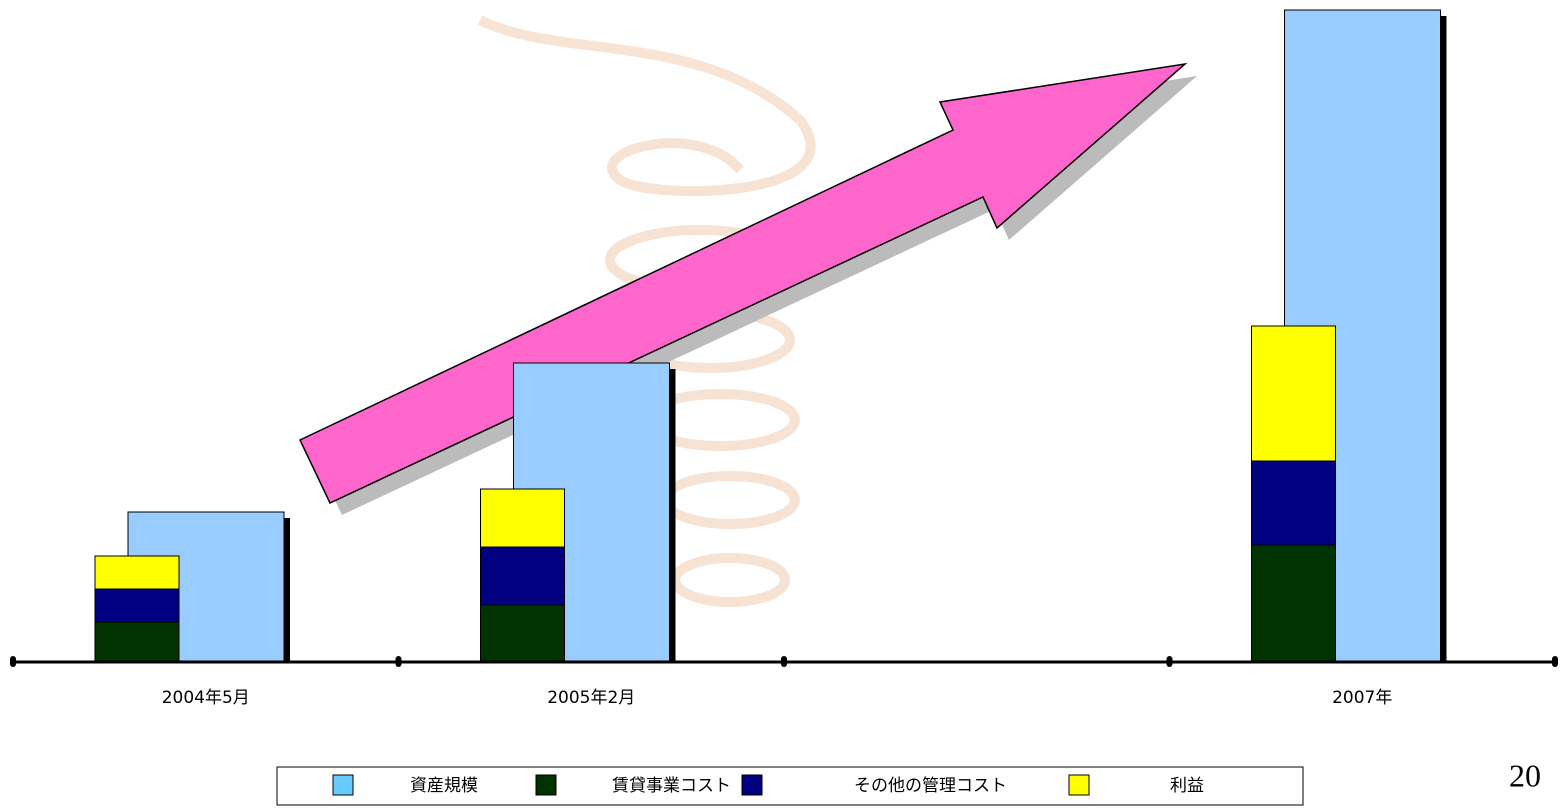 This screenshot has width=1563, height=809. I want to click on x-tick-label: 2005年2月, so click(591, 698).